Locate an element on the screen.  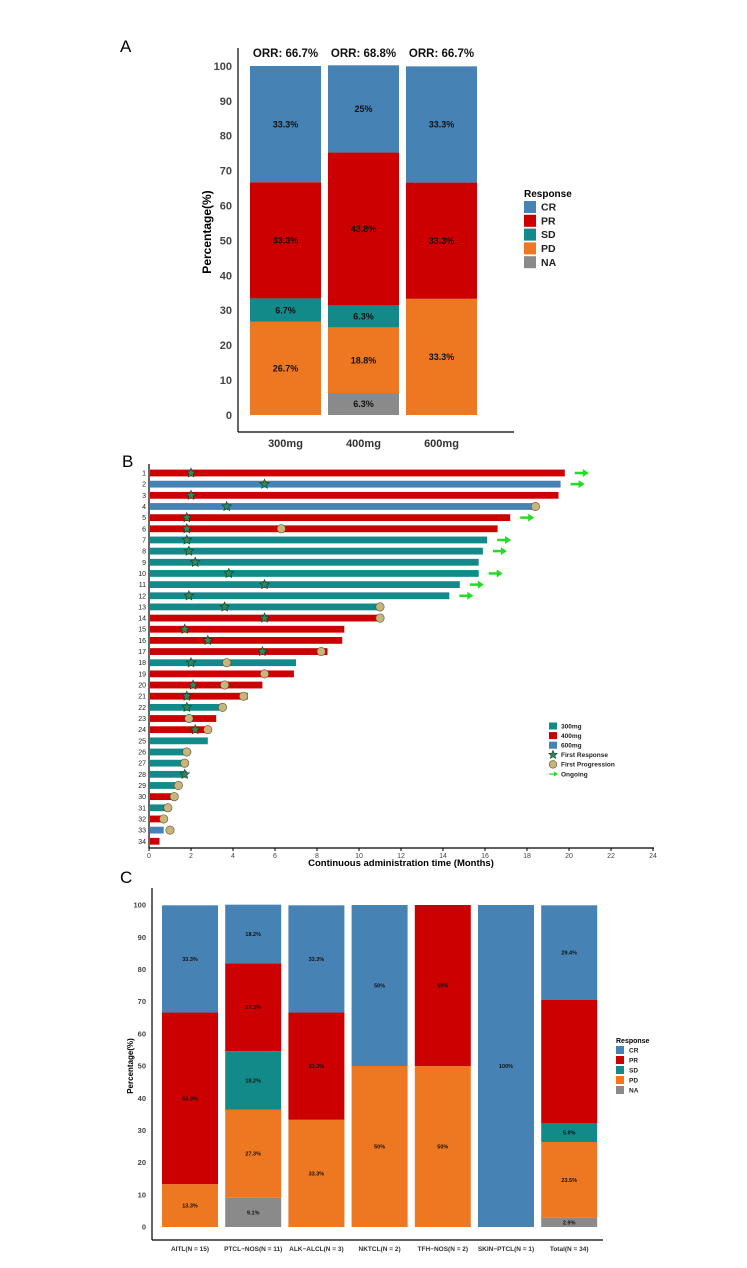
patient-id-label: 18 is located at coordinates (142, 663).